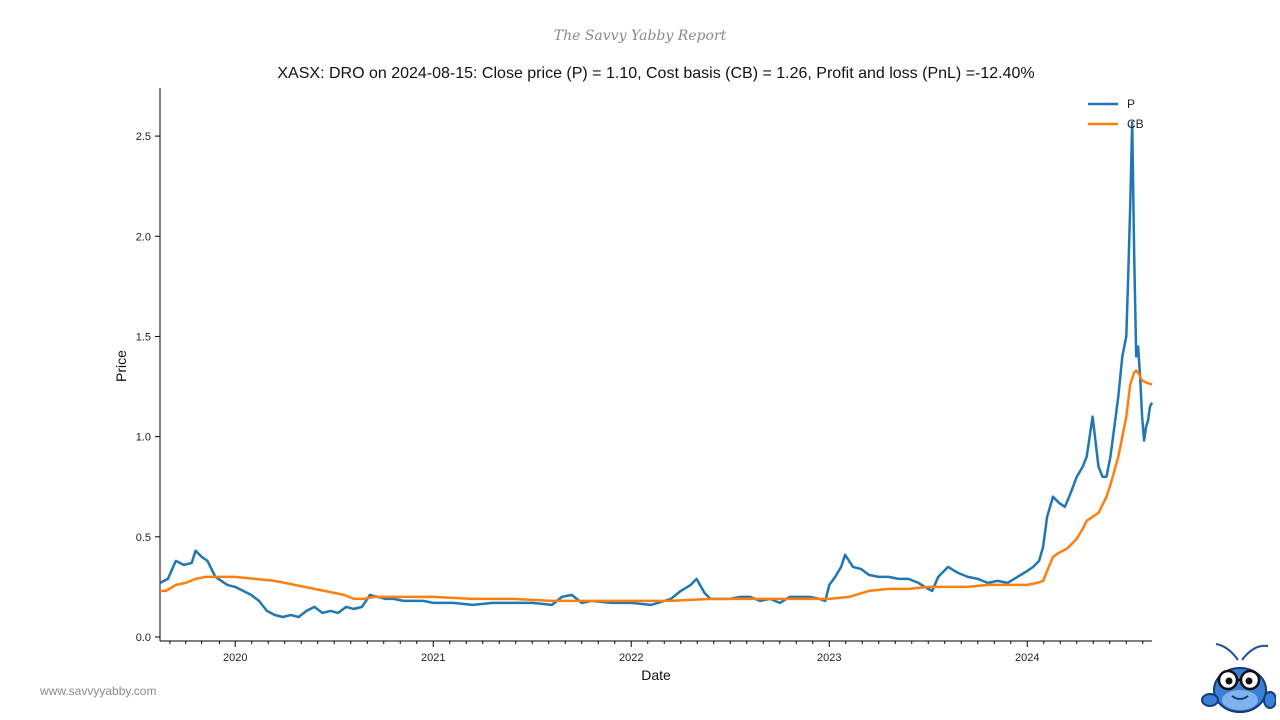  I want to click on website-url: www.savvyyabby.com, so click(98, 691).